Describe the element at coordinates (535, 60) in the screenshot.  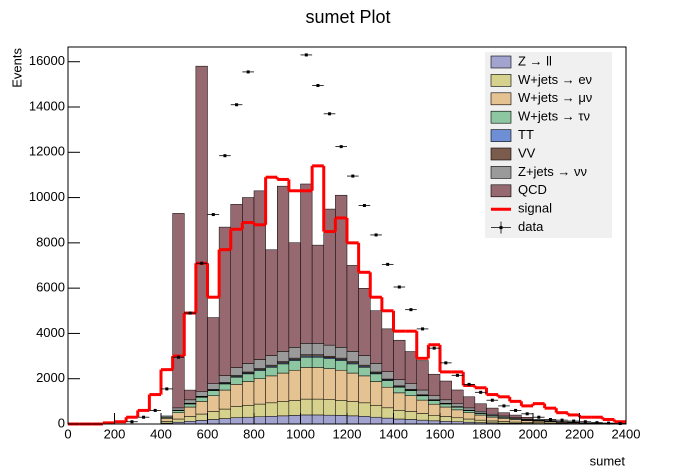
I see `legend-label: Z → ll` at that location.